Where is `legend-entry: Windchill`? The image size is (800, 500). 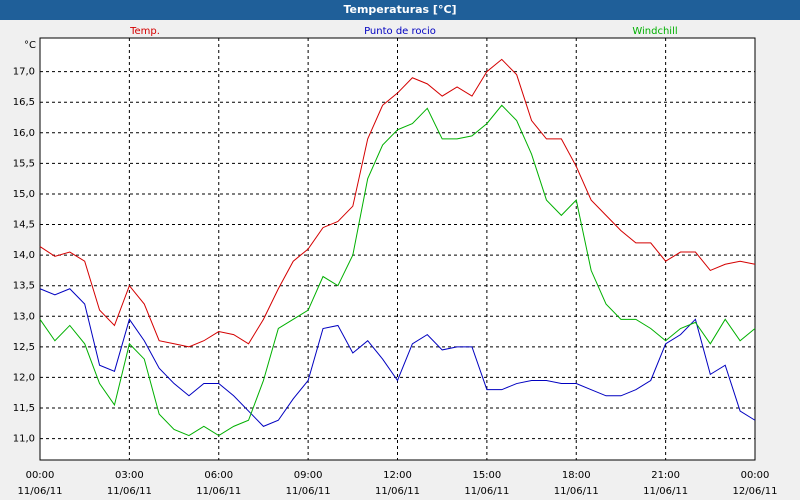
legend-entry: Windchill is located at coordinates (654, 31).